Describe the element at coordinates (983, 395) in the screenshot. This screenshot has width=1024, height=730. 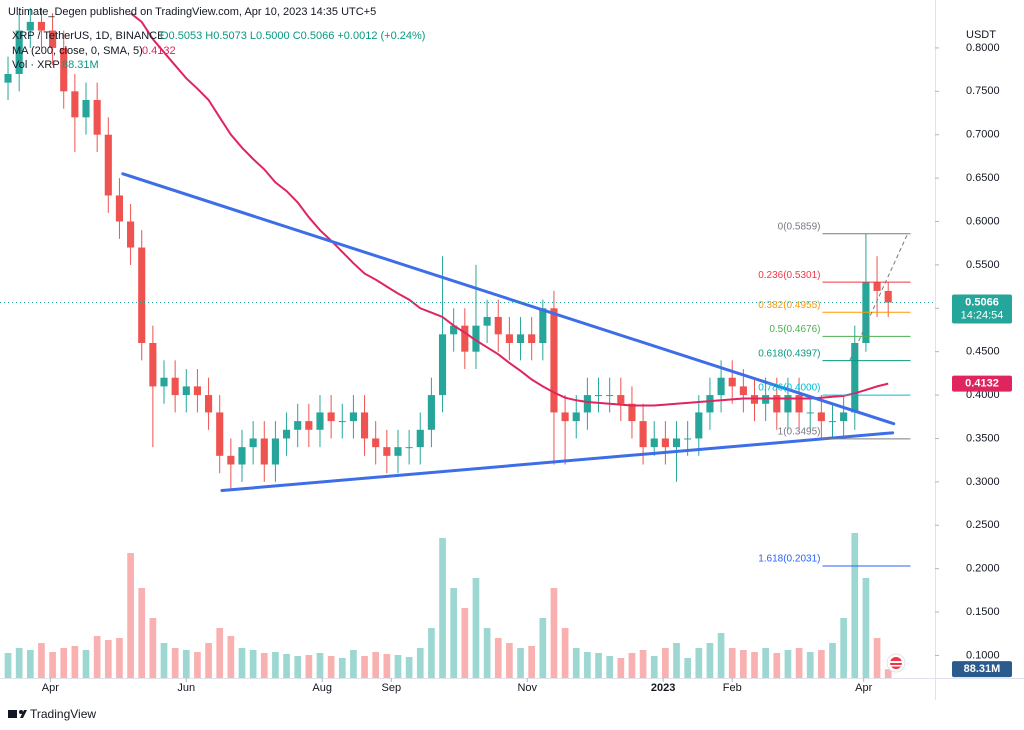
I see `y-tick-label: 0.4000` at that location.